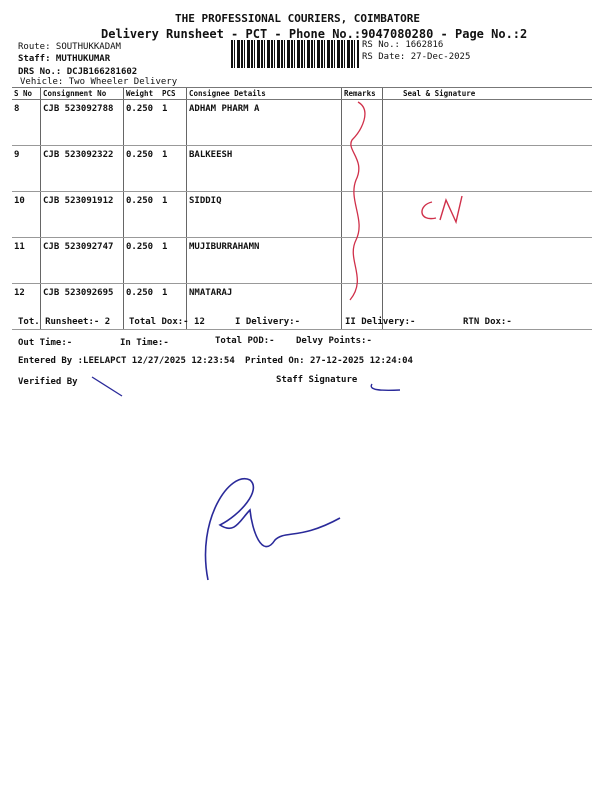 This screenshot has width=600, height=800. I want to click on cell-name: BALKEESH, so click(264, 168).